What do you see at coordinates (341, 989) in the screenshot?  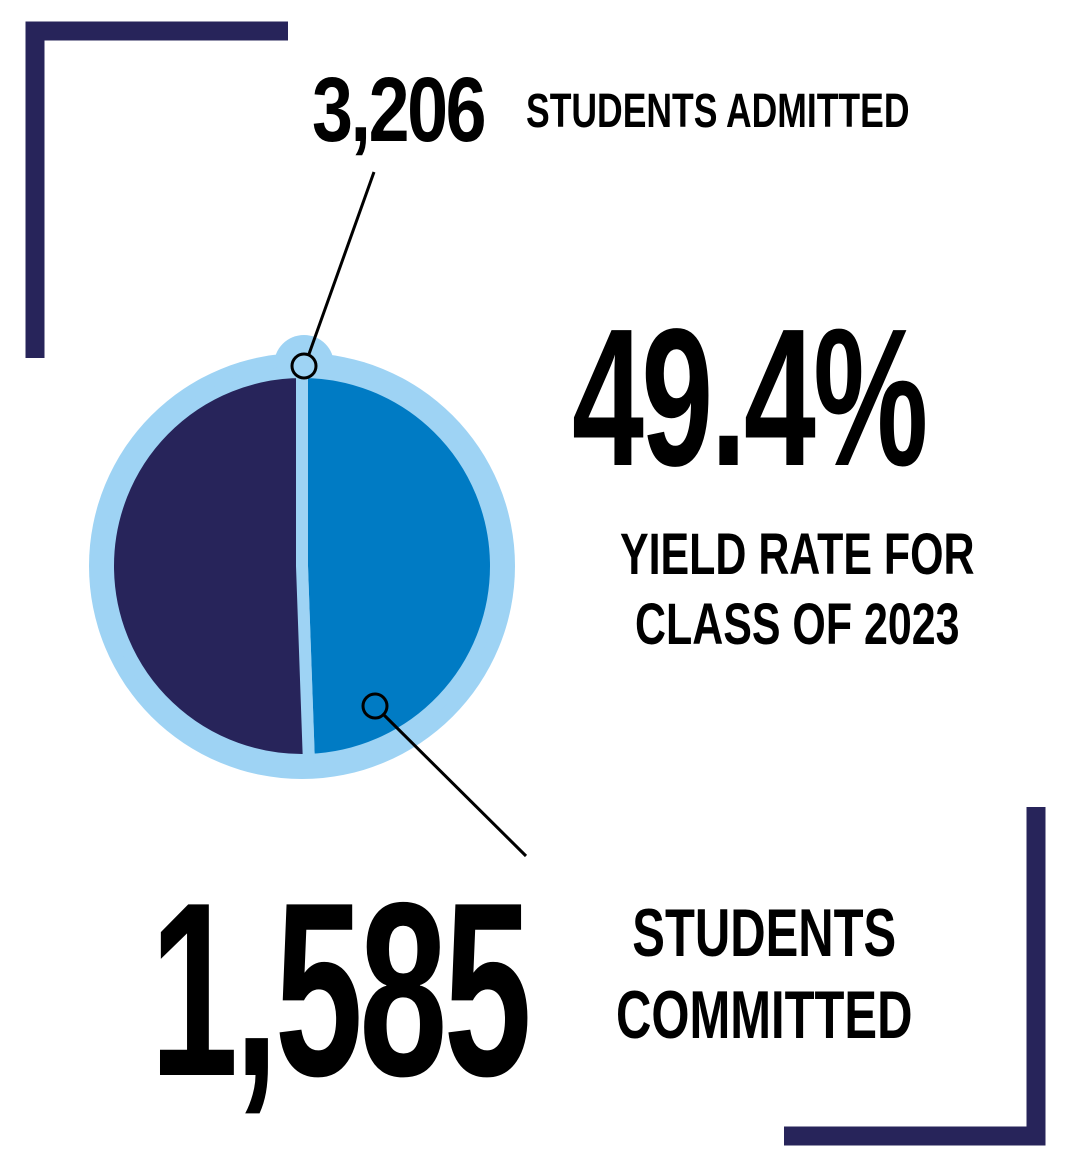 I see `committed-number: 1,585` at bounding box center [341, 989].